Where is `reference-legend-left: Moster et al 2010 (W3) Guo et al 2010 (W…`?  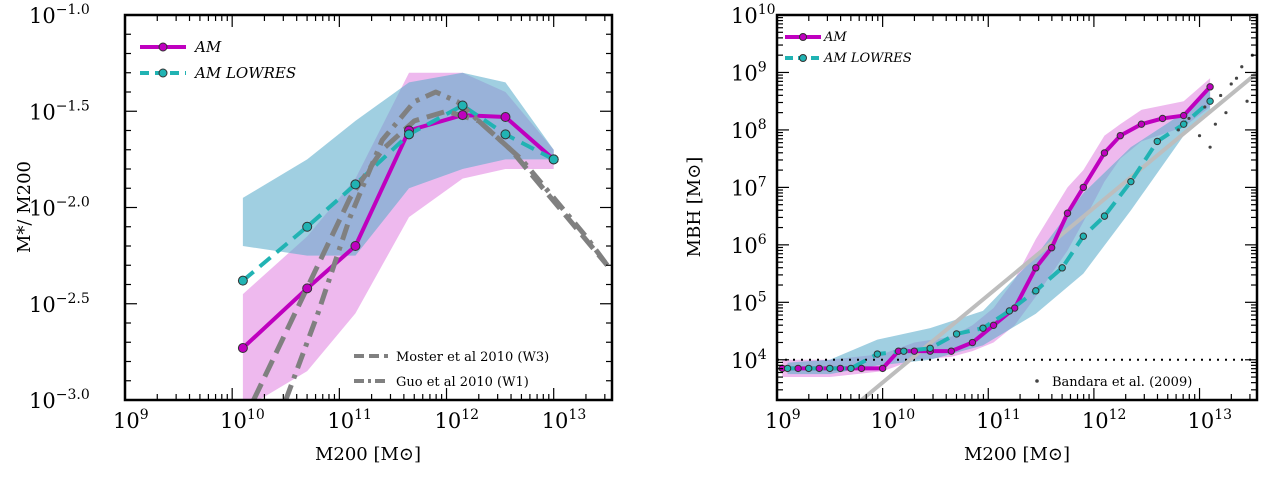 reference-legend-left: Moster et al 2010 (W3) Guo et al 2010 (W… is located at coordinates (451, 370).